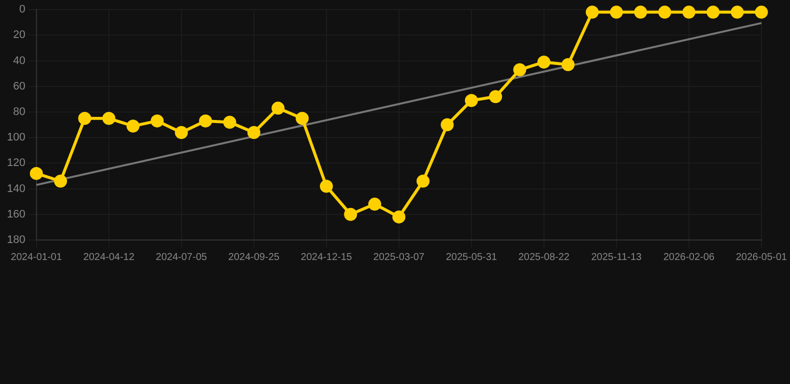 The height and width of the screenshot is (384, 790). Describe the element at coordinates (182, 257) in the screenshot. I see `x-tick-label: 2024-07-05` at that location.